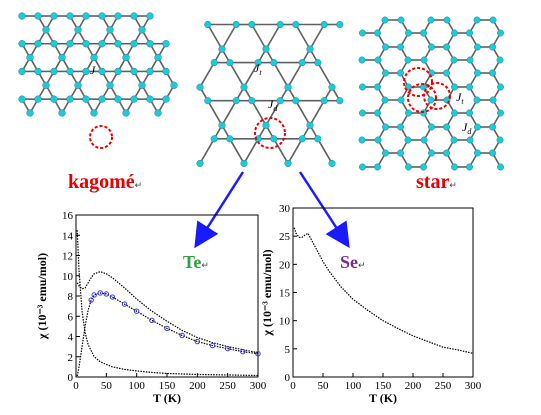 This screenshot has height=415, width=541. What do you see at coordinates (71, 297) in the screenshot?
I see `y-tick-label: 8` at bounding box center [71, 297].